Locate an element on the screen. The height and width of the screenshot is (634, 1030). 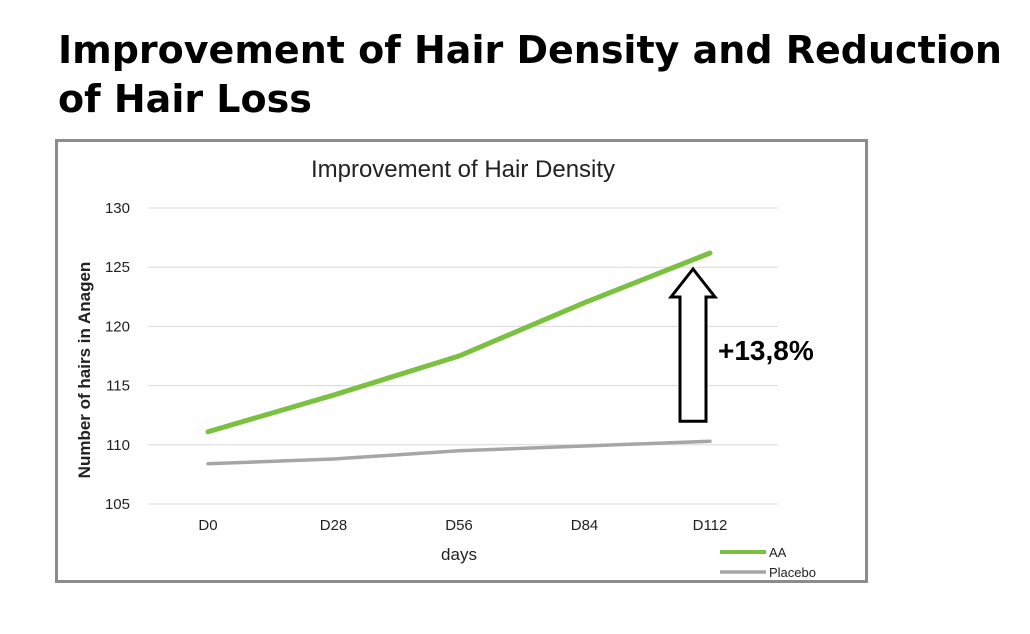
y-tick-125: 125 is located at coordinates (117, 267).